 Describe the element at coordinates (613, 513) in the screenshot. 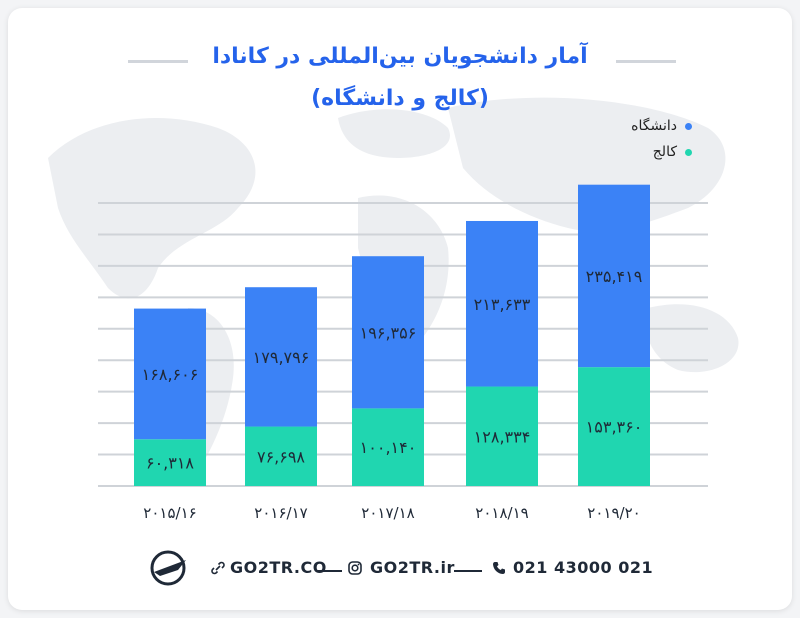

I see `x-tick-label: ۲۰۱۹/۲۰` at that location.